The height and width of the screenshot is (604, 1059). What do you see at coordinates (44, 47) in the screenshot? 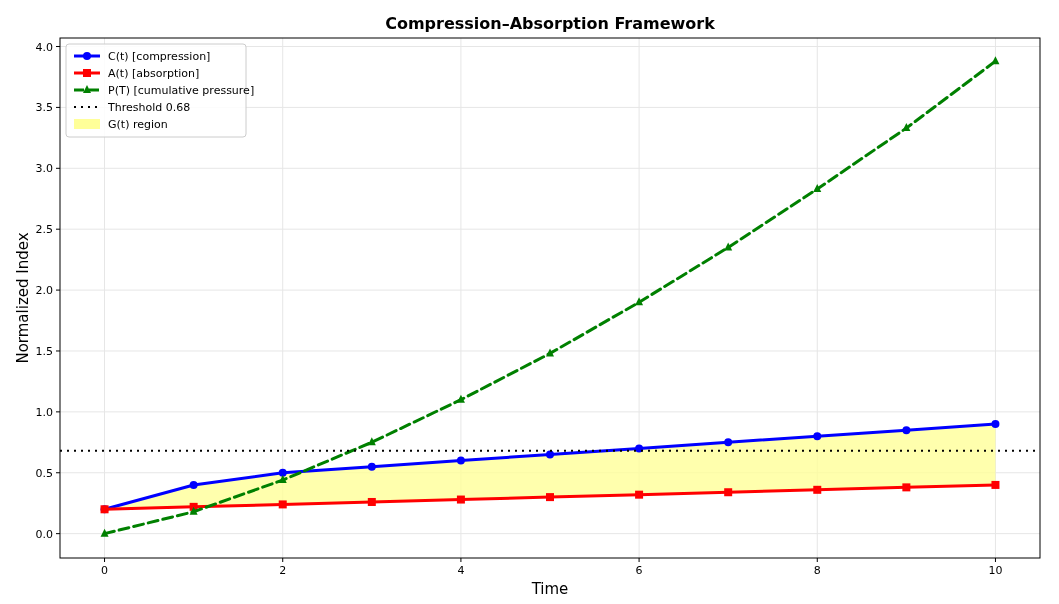
I see `y-tick-label: 4.0` at bounding box center [44, 47].